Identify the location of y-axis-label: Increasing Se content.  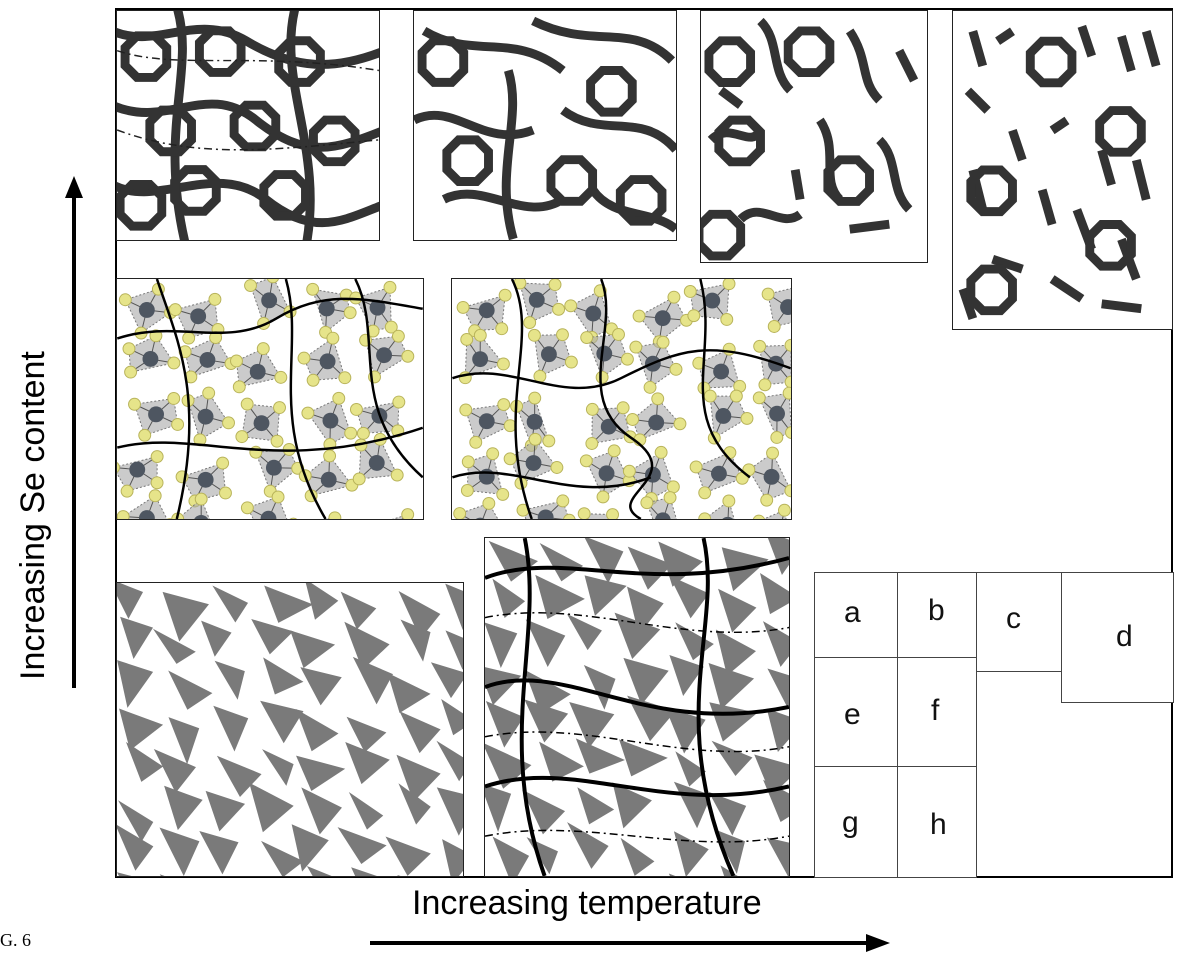
(33, 515).